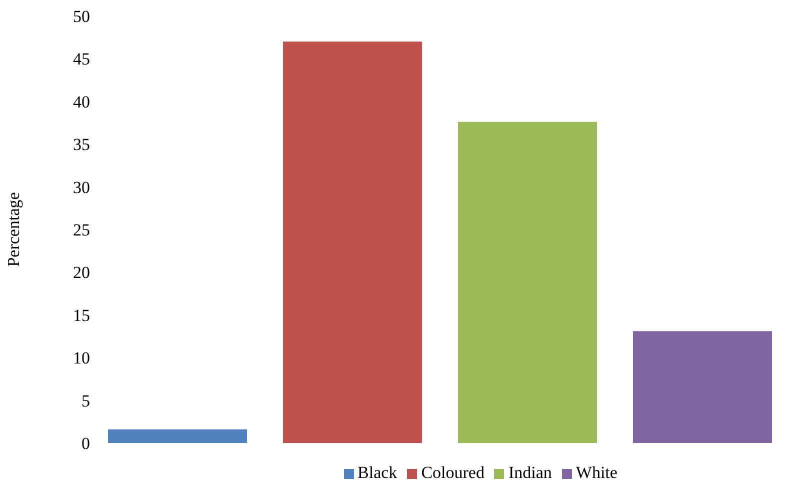 The image size is (791, 490). Describe the element at coordinates (86, 444) in the screenshot. I see `y-tick-label: 0` at that location.